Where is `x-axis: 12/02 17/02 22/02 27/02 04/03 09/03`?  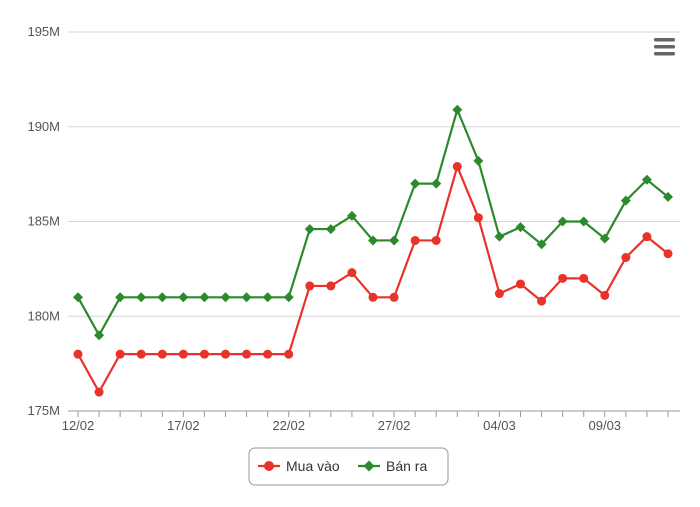
x-axis: 12/02 17/02 22/02 27/02 04/03 09/03 is located at coordinates (371, 421).